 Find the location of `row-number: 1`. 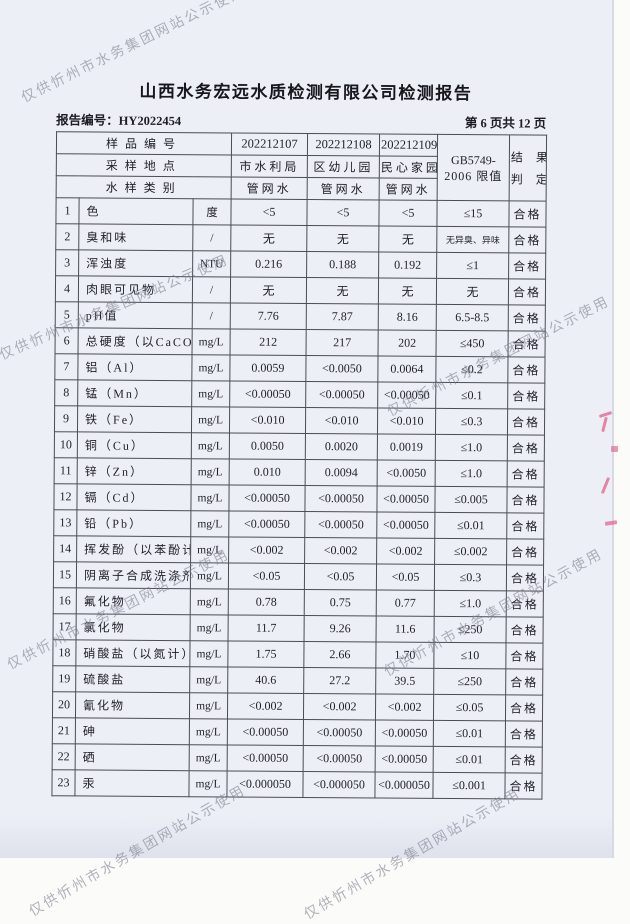

row-number: 1 is located at coordinates (67, 210).